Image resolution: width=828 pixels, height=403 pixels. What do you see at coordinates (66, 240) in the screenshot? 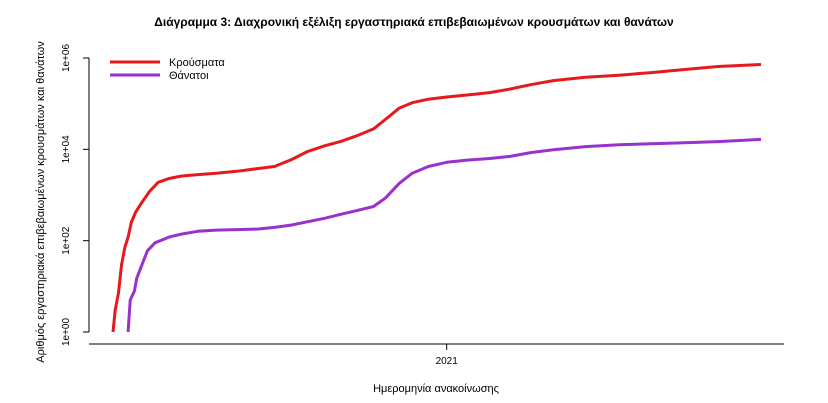
I see `y-tick-label: 1e+02` at bounding box center [66, 240].